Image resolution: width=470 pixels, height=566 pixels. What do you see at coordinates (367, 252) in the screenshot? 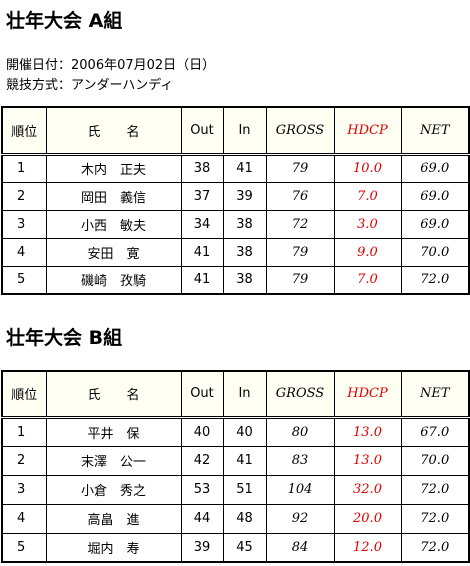
I see `cell: 9.0` at bounding box center [367, 252].